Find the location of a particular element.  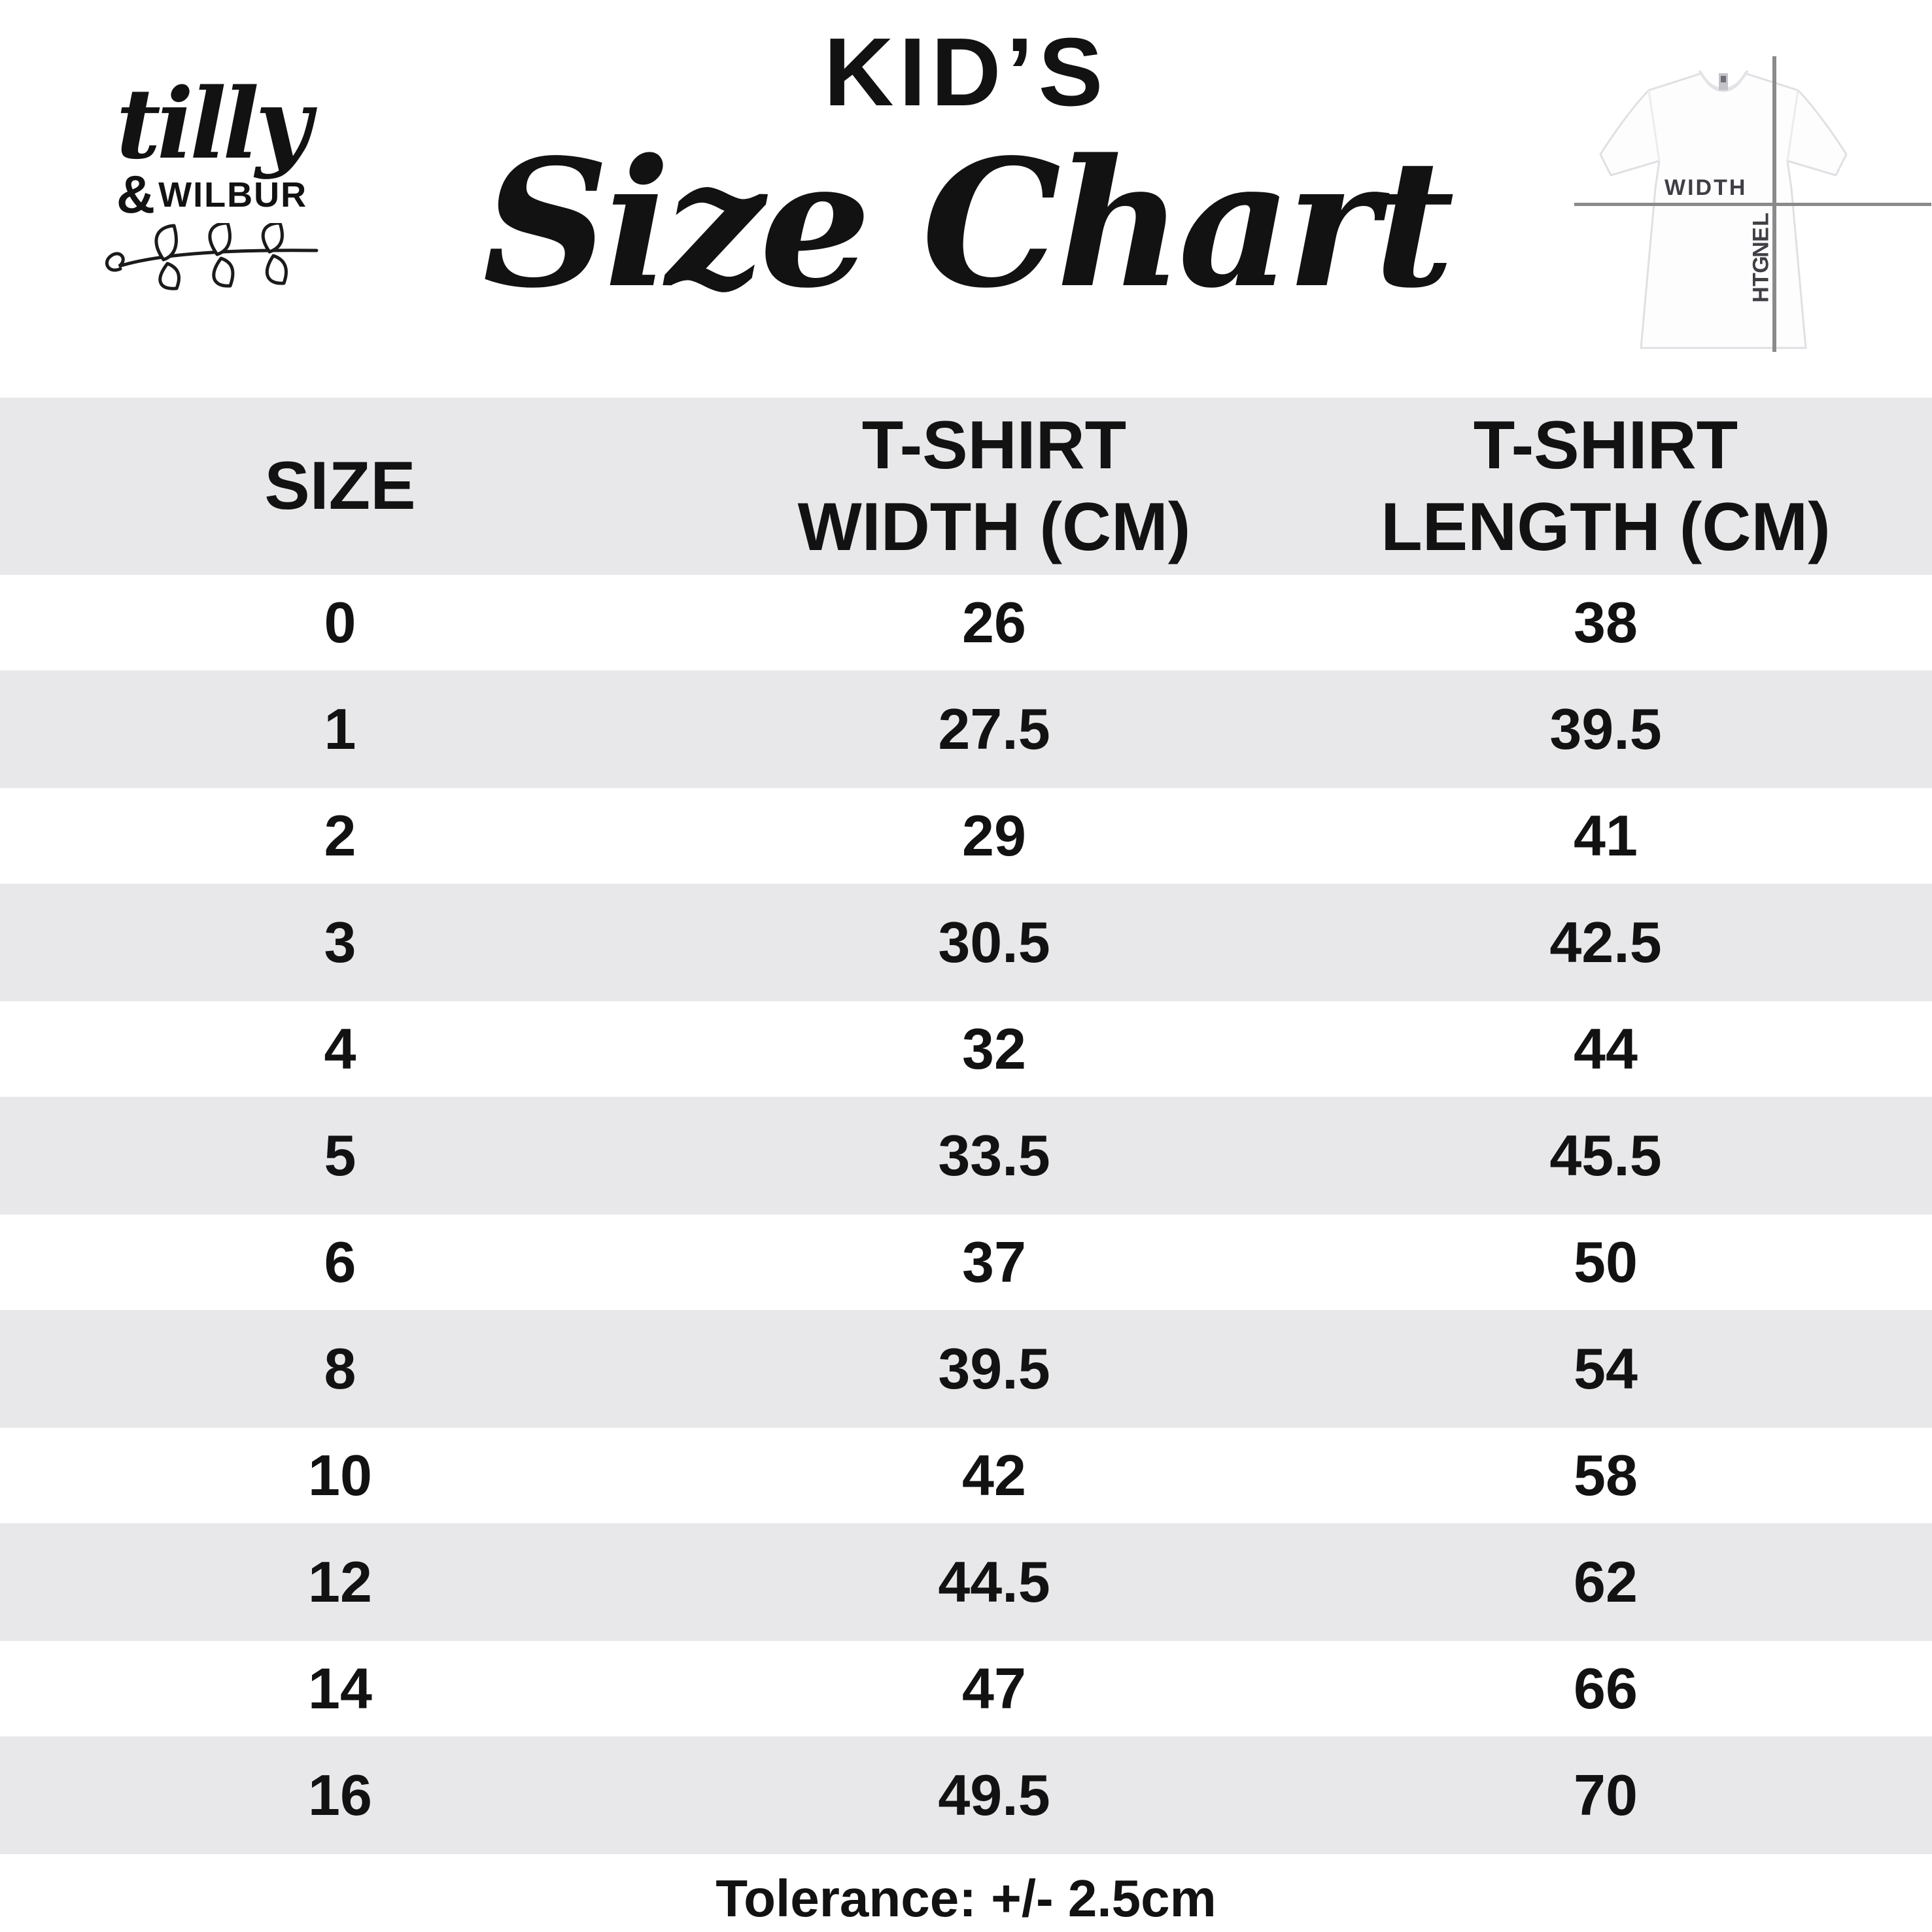

width-cell: 29 is located at coordinates (994, 835).